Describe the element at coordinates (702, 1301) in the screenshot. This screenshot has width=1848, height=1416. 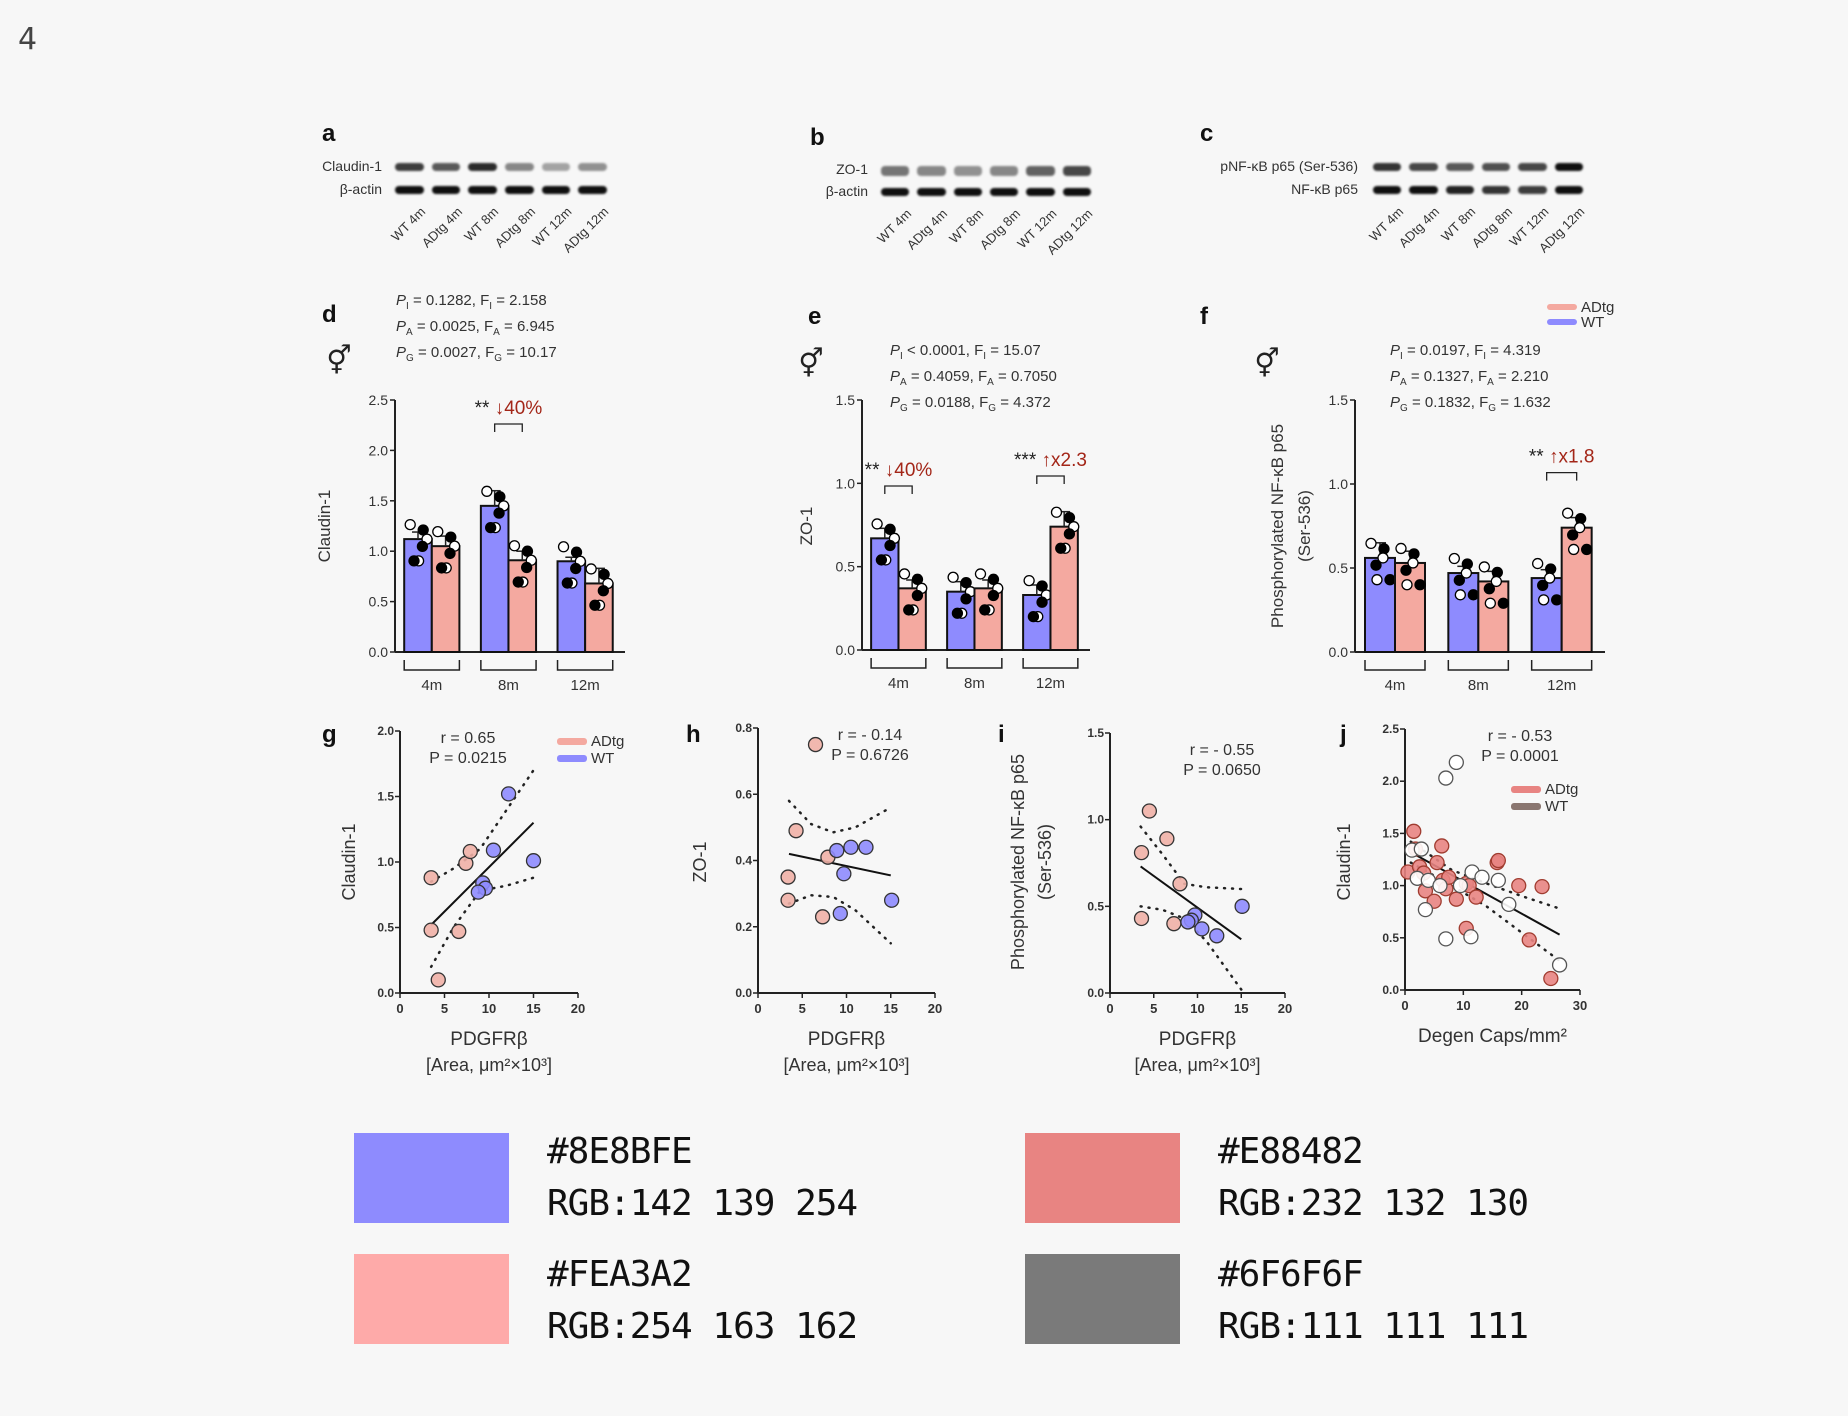
I see `swatch-adtg-pink-text: #FEA3A2 RGB:254 163 162` at that location.